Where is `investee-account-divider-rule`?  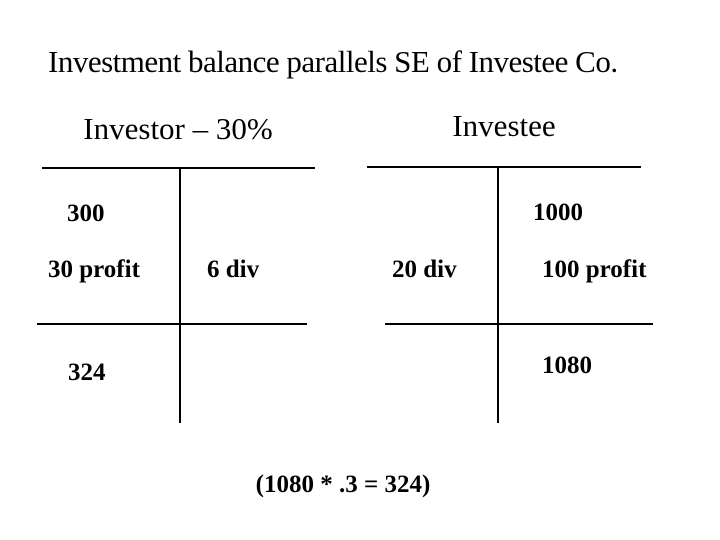
investee-account-divider-rule is located at coordinates (498, 294).